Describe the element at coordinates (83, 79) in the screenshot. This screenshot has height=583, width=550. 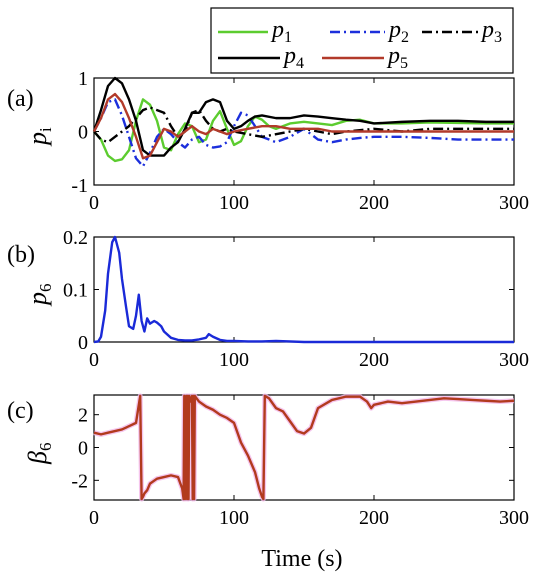
I see `y-tick-label: 1` at that location.